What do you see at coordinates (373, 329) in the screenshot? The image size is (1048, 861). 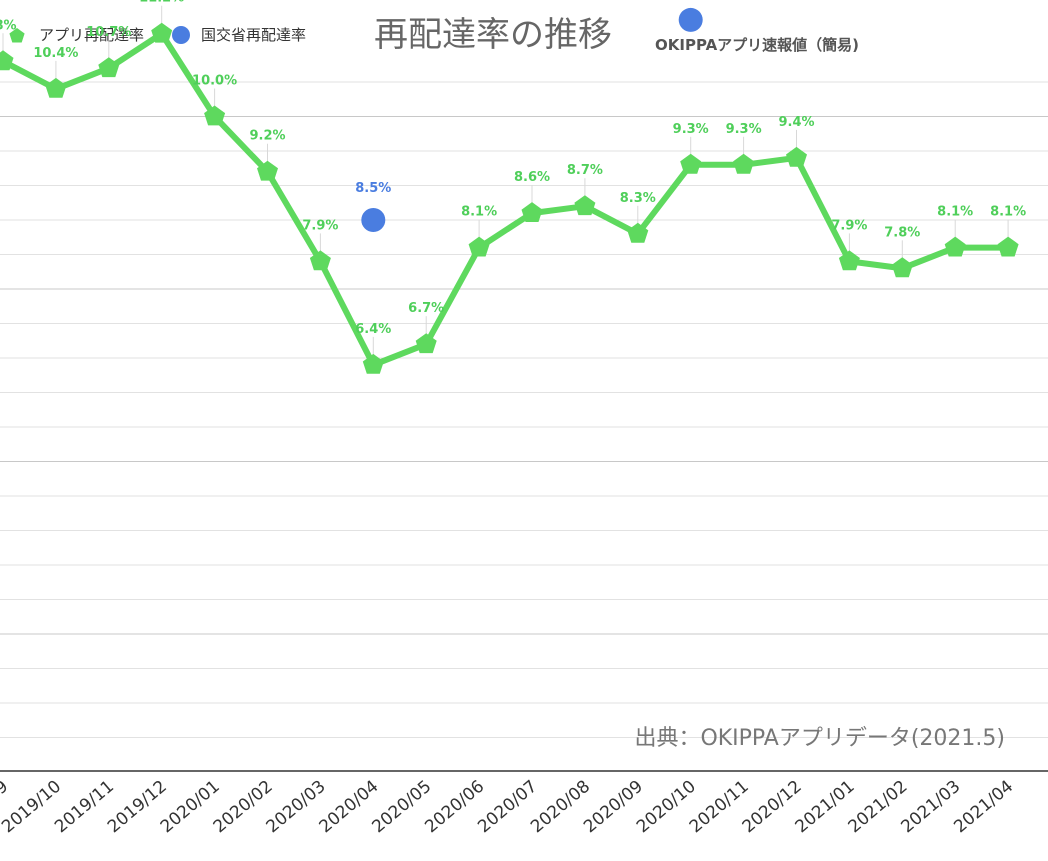 I see `data-label: 6.4%` at bounding box center [373, 329].